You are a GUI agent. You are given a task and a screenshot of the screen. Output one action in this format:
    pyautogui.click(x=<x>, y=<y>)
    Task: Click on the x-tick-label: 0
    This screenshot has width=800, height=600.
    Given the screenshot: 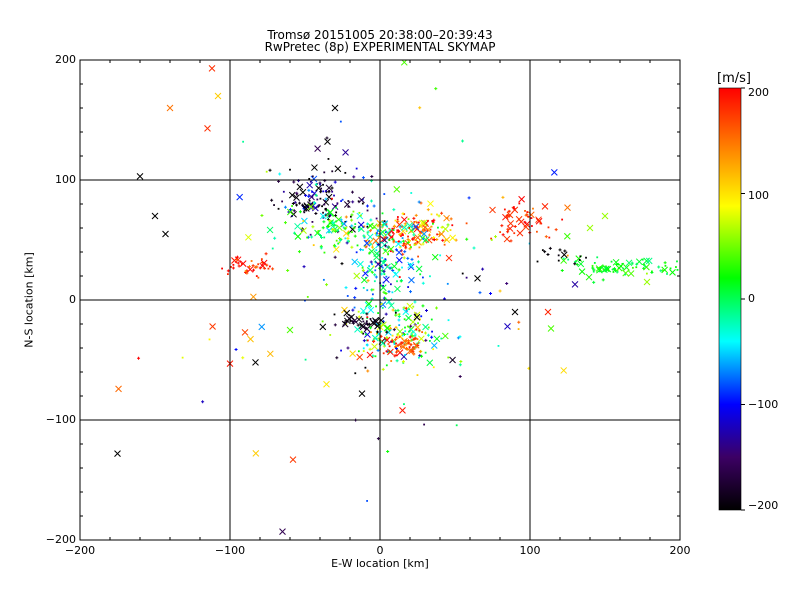 What is the action you would take?
    pyautogui.click(x=380, y=550)
    